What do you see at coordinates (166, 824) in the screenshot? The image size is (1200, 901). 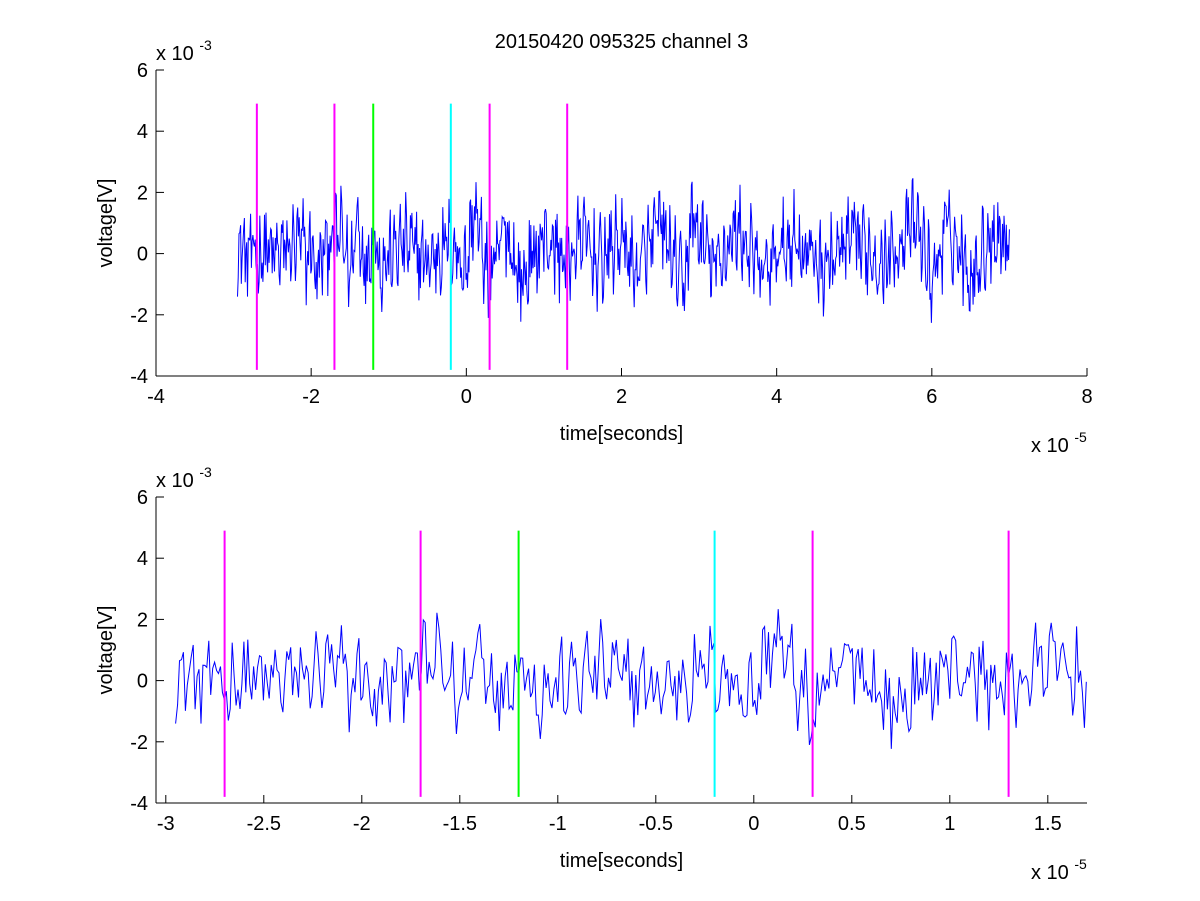 I see `x-tick-label: -3` at bounding box center [166, 824].